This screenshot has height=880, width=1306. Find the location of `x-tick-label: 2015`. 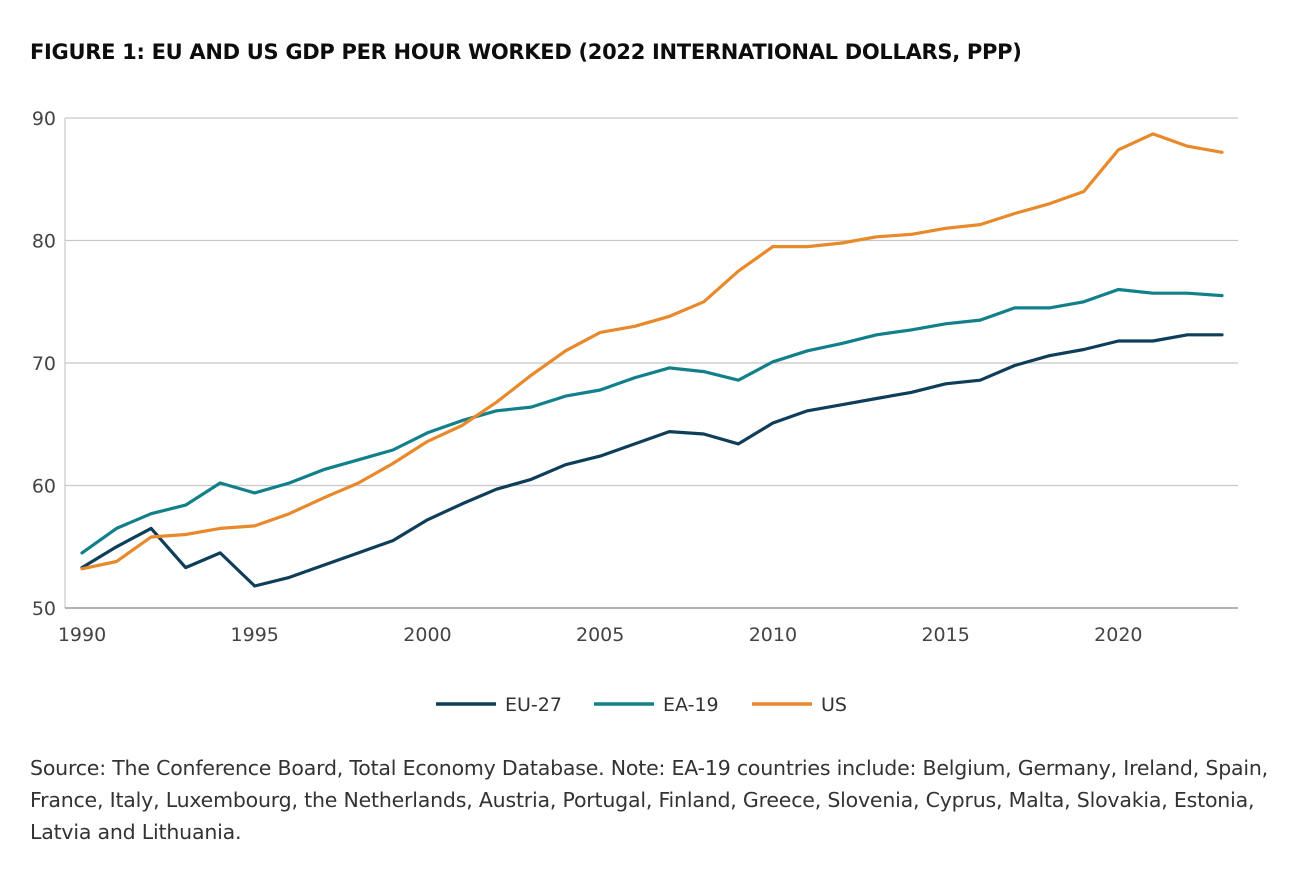

x-tick-label: 2015 is located at coordinates (945, 635).